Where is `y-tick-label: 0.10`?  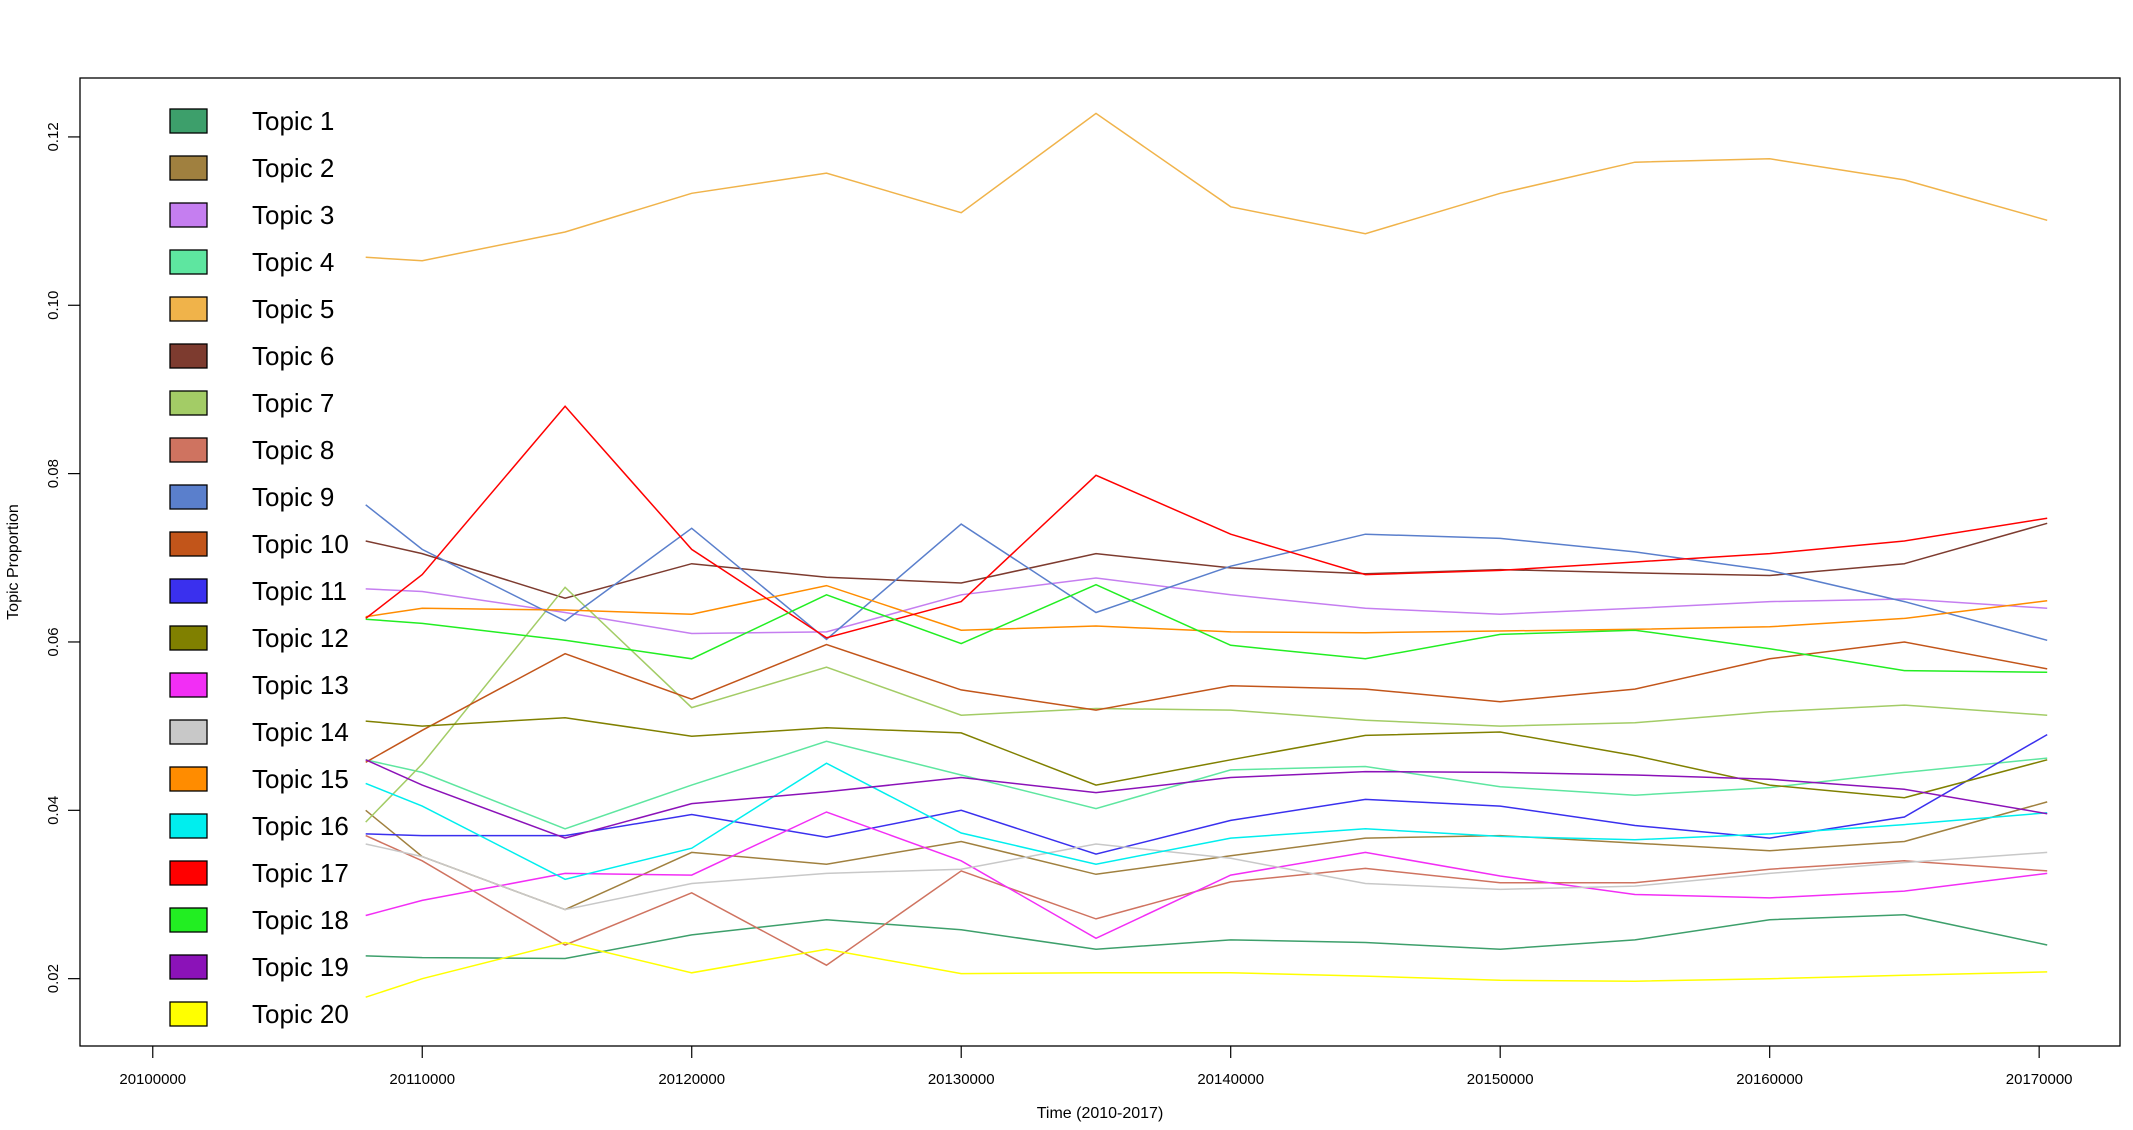
y-tick-label: 0.10 is located at coordinates (53, 305).